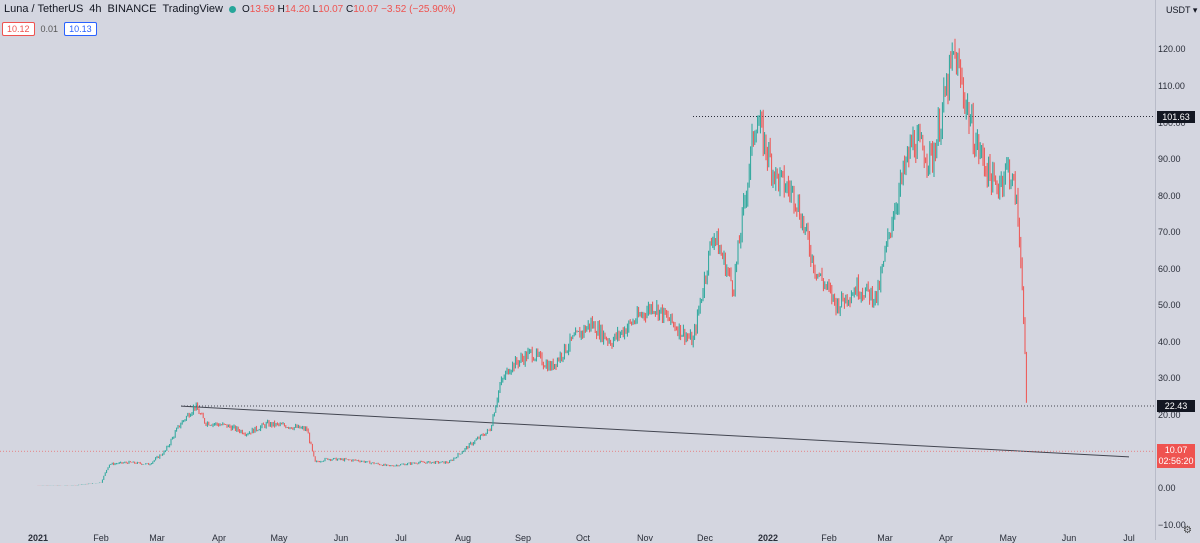  What do you see at coordinates (1172, 524) in the screenshot?
I see `price-tick-label: −10.00` at bounding box center [1172, 524].